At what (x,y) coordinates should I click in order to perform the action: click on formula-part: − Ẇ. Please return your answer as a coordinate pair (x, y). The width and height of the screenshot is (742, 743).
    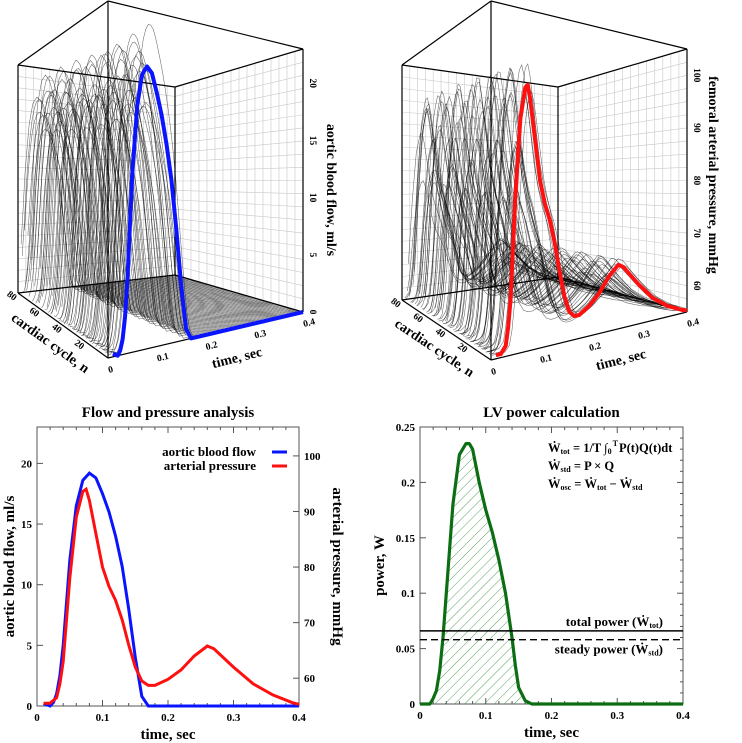
    Looking at the image, I should click on (619, 484).